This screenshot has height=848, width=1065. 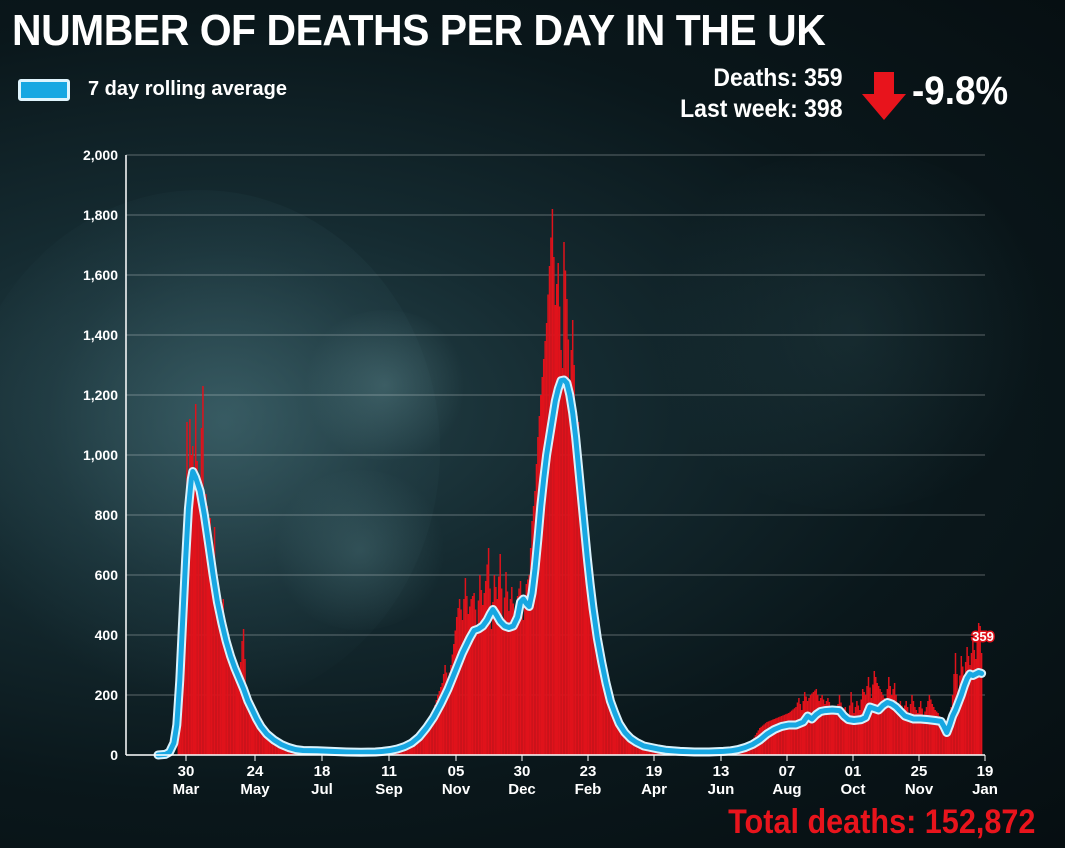 What do you see at coordinates (107, 515) in the screenshot?
I see `y-tick-label: 800` at bounding box center [107, 515].